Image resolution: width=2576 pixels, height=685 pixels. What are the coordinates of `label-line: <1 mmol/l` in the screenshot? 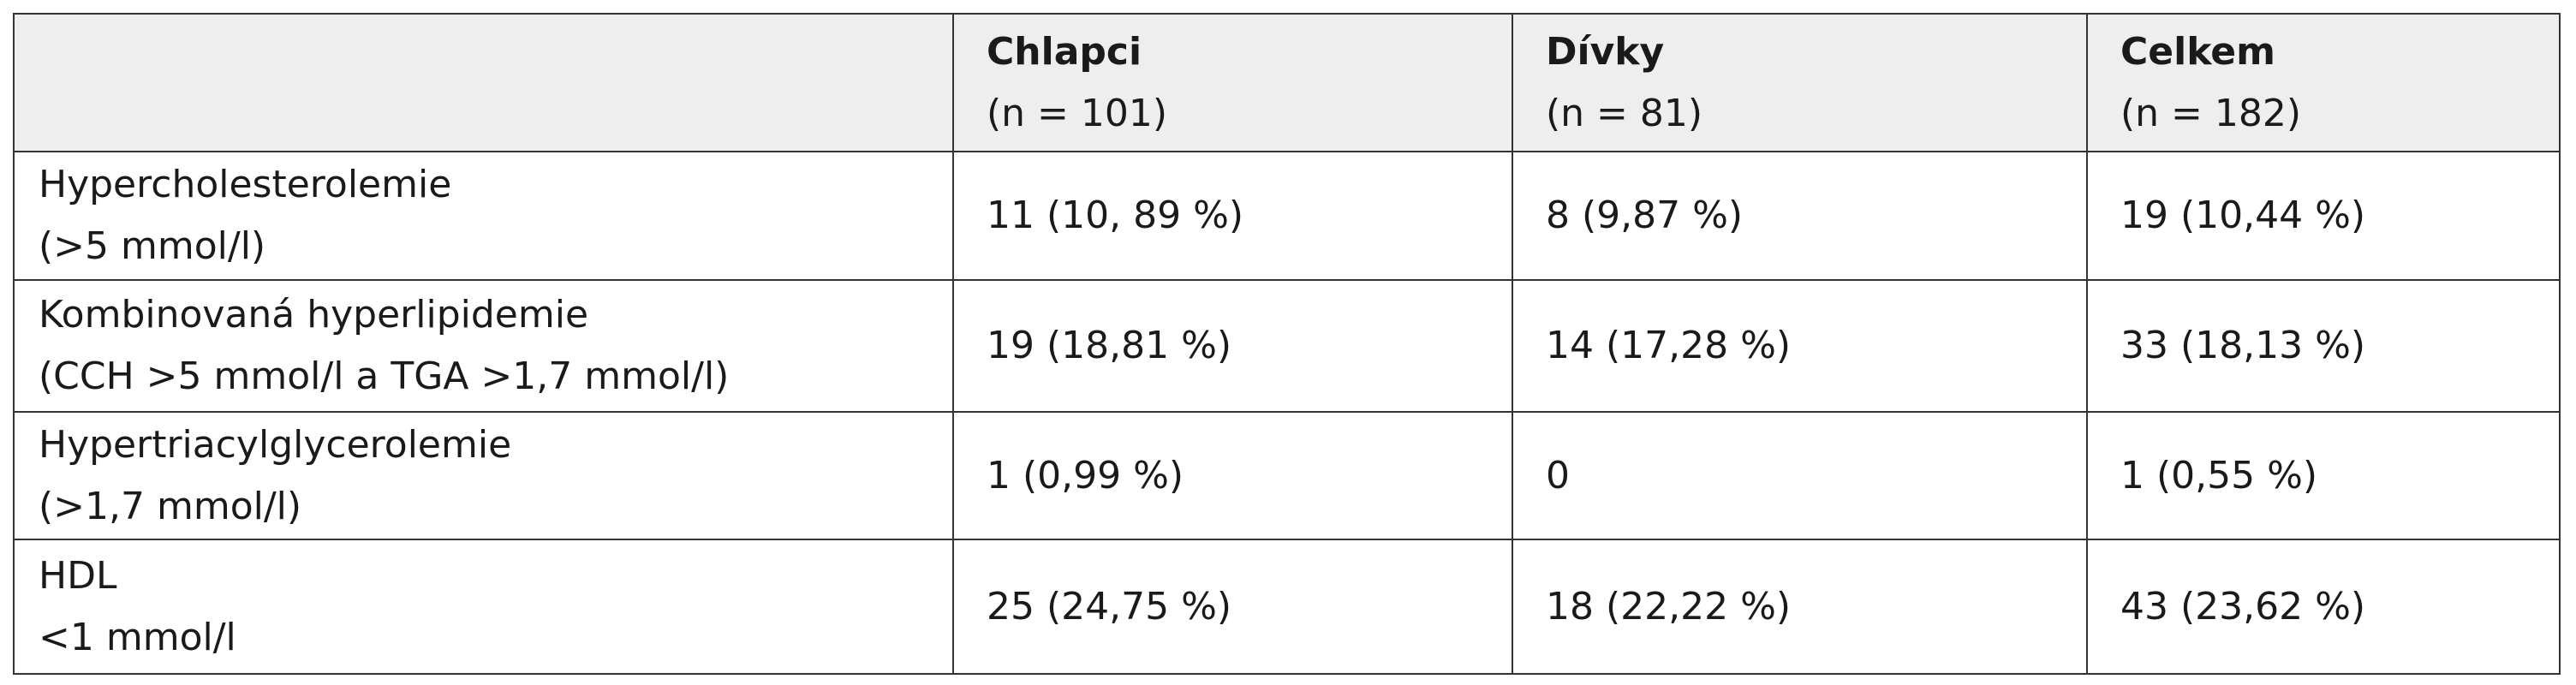 It's located at (138, 637).